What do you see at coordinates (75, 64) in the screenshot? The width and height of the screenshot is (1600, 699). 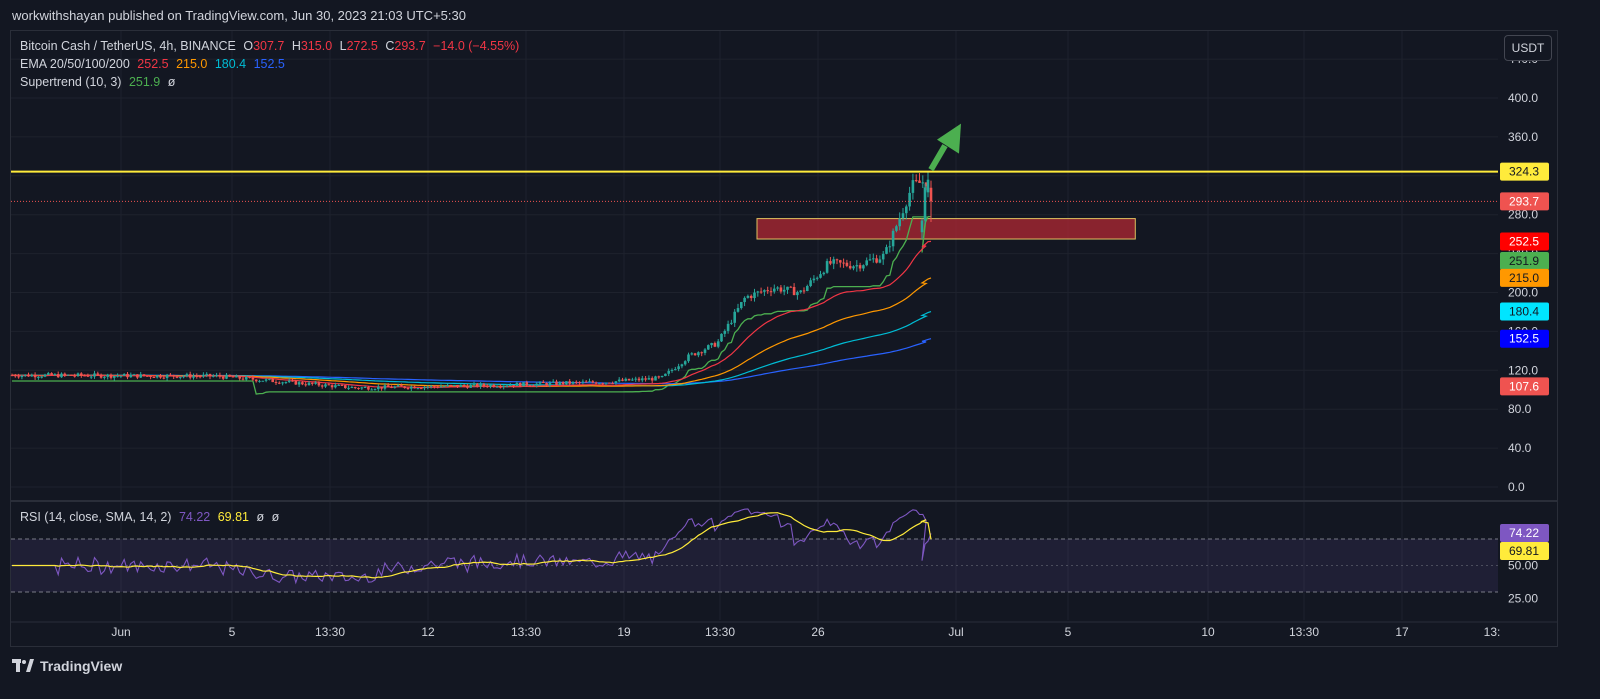 I see `ema-label: EMA 20/50/100/200` at bounding box center [75, 64].